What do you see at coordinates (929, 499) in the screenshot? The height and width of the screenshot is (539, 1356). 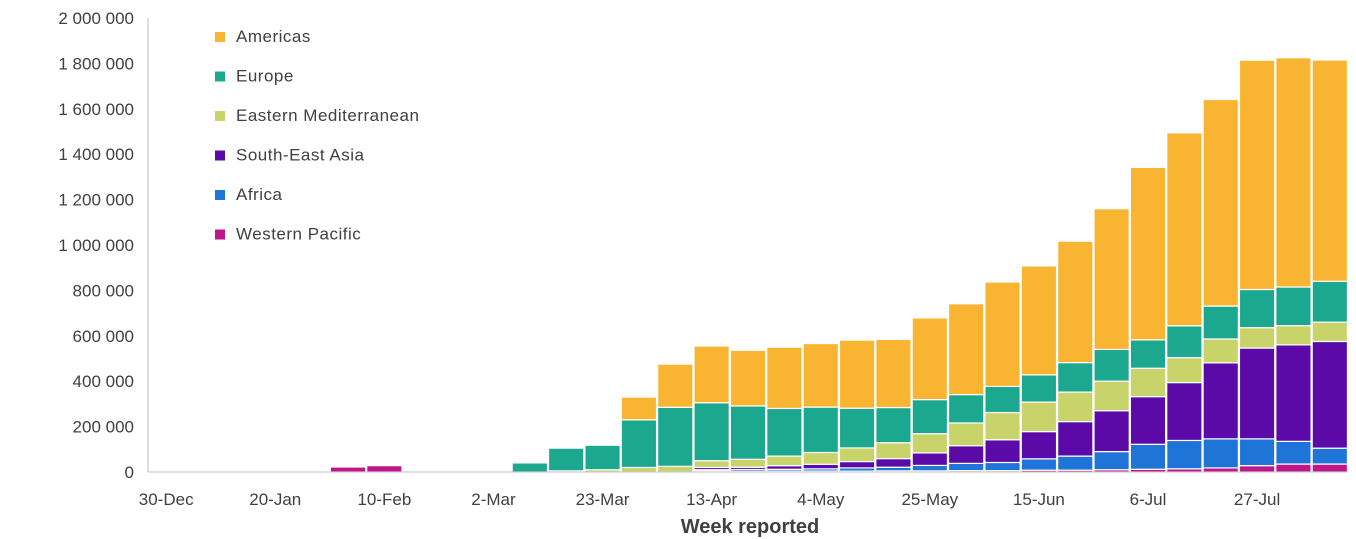 I see `x-tick-label: 25-May` at bounding box center [929, 499].